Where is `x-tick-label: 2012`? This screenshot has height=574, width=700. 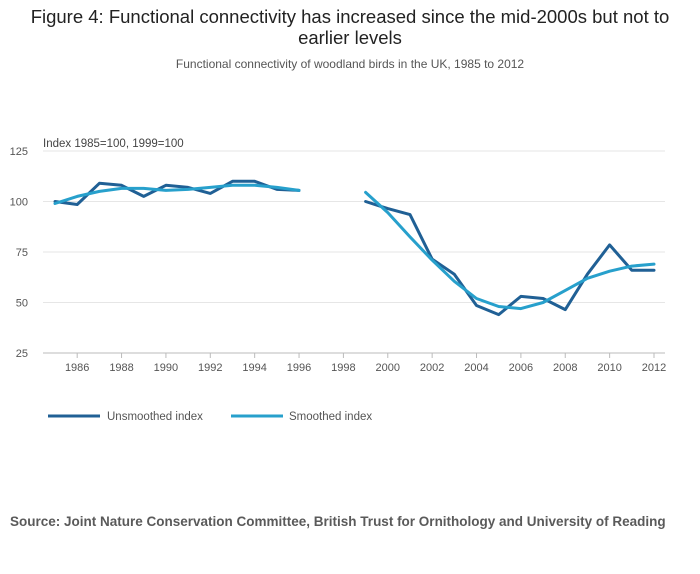
x-tick-label: 2012 is located at coordinates (654, 368).